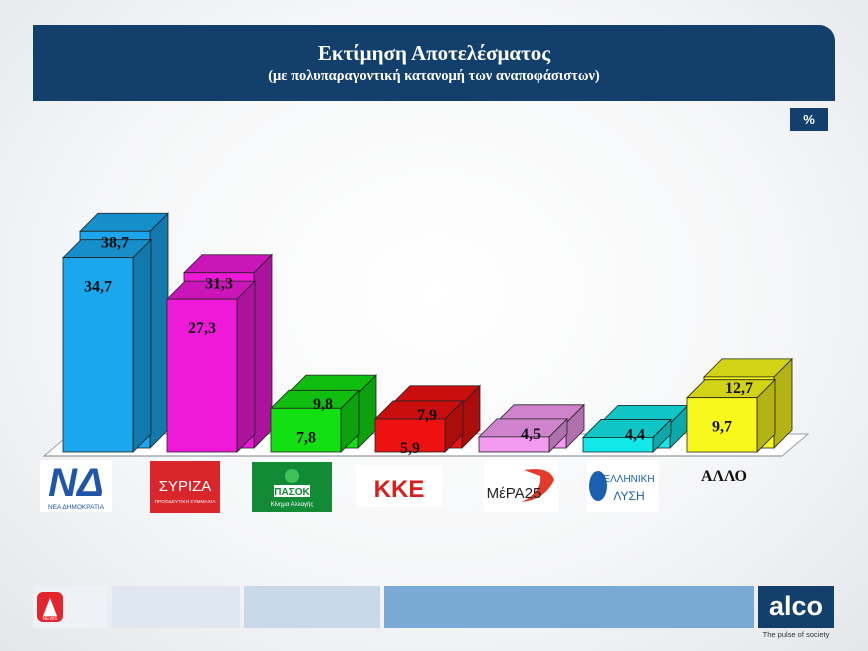 The height and width of the screenshot is (651, 868). I want to click on bar-1-lower-front, so click(98, 355).